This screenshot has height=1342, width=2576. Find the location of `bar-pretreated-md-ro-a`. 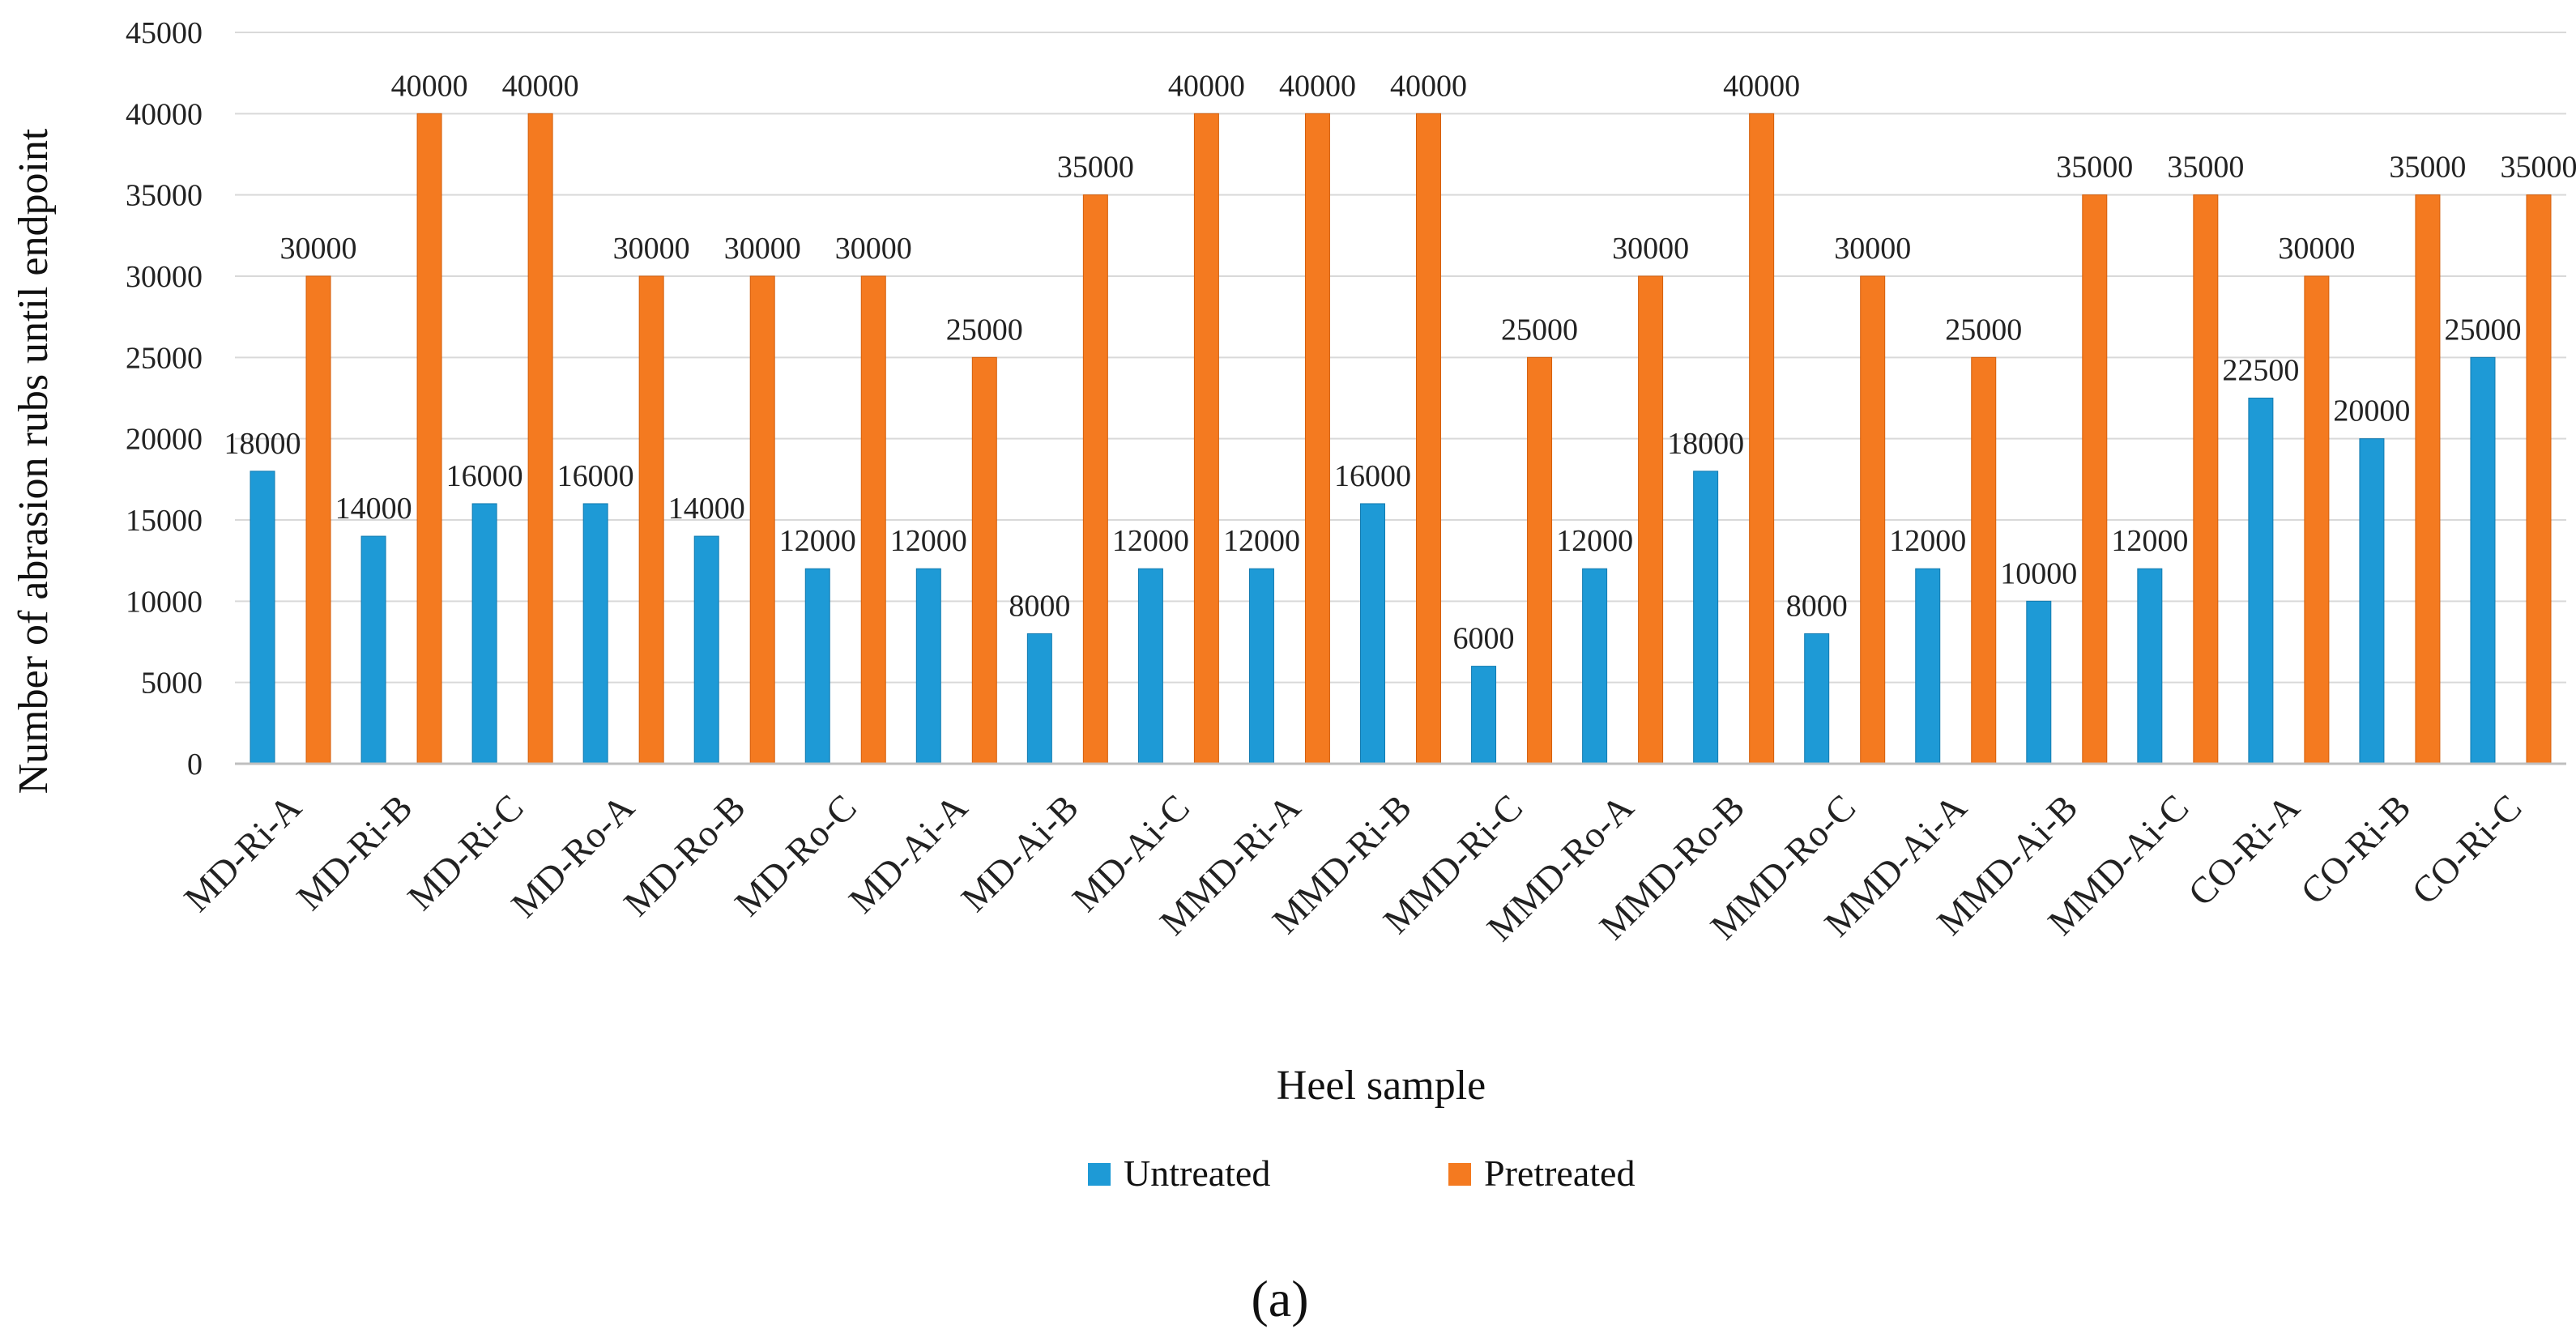

bar-pretreated-md-ro-a is located at coordinates (651, 520).